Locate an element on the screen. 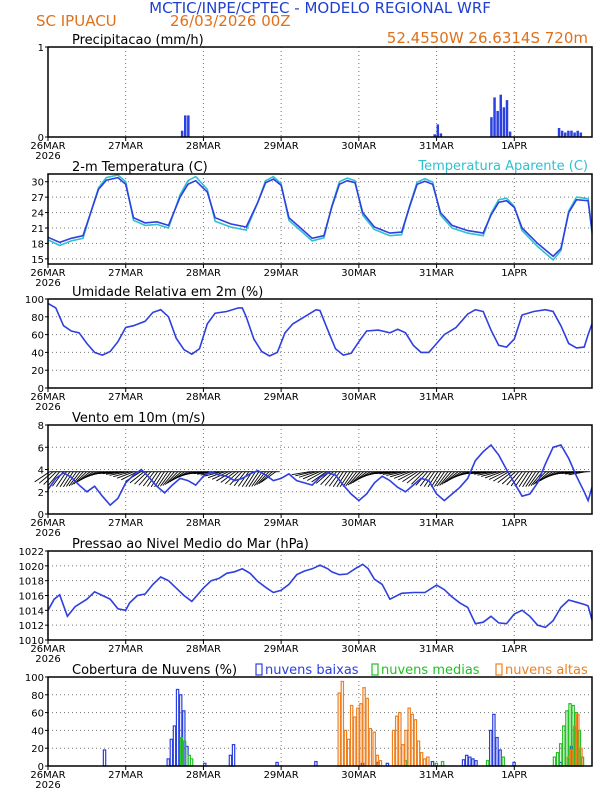 This screenshot has height=792, width=612. y-tick-label: 6 is located at coordinates (41, 448).